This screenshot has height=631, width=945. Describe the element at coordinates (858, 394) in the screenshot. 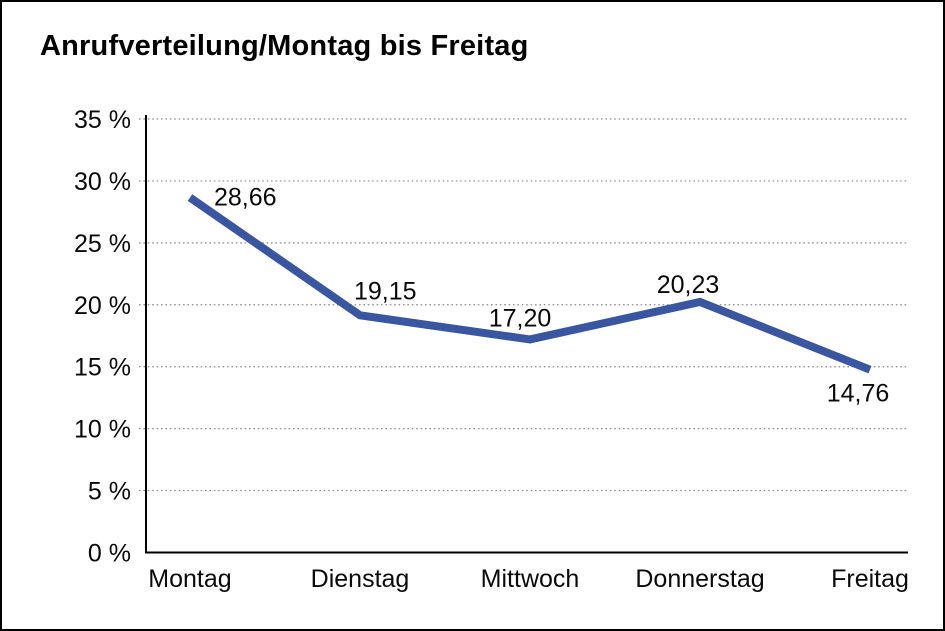

I see `data-point-label: 14,76` at that location.